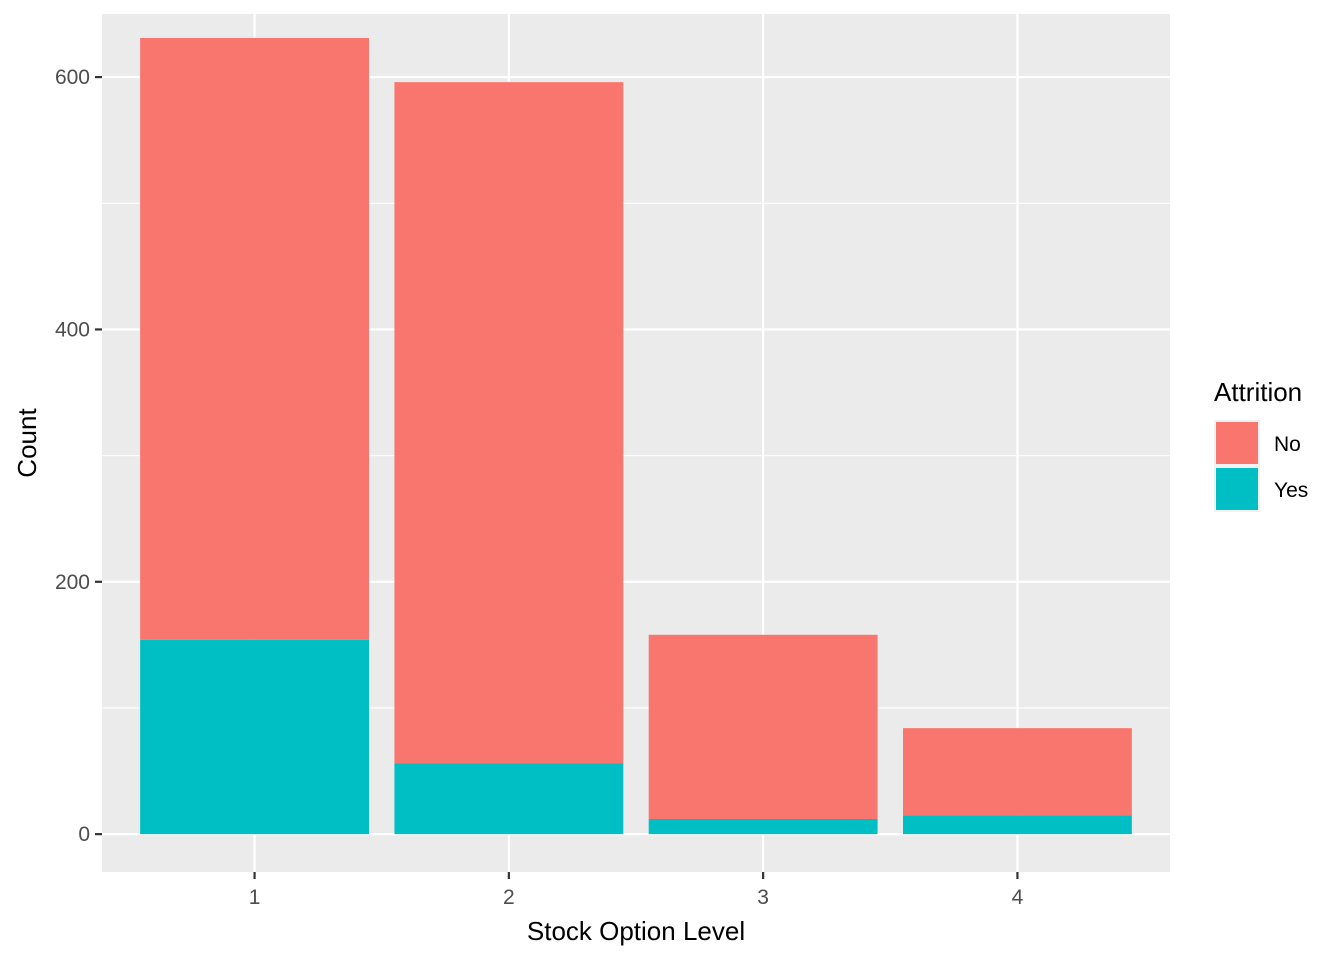  Describe the element at coordinates (72, 582) in the screenshot. I see `y-tick-label: 200` at that location.